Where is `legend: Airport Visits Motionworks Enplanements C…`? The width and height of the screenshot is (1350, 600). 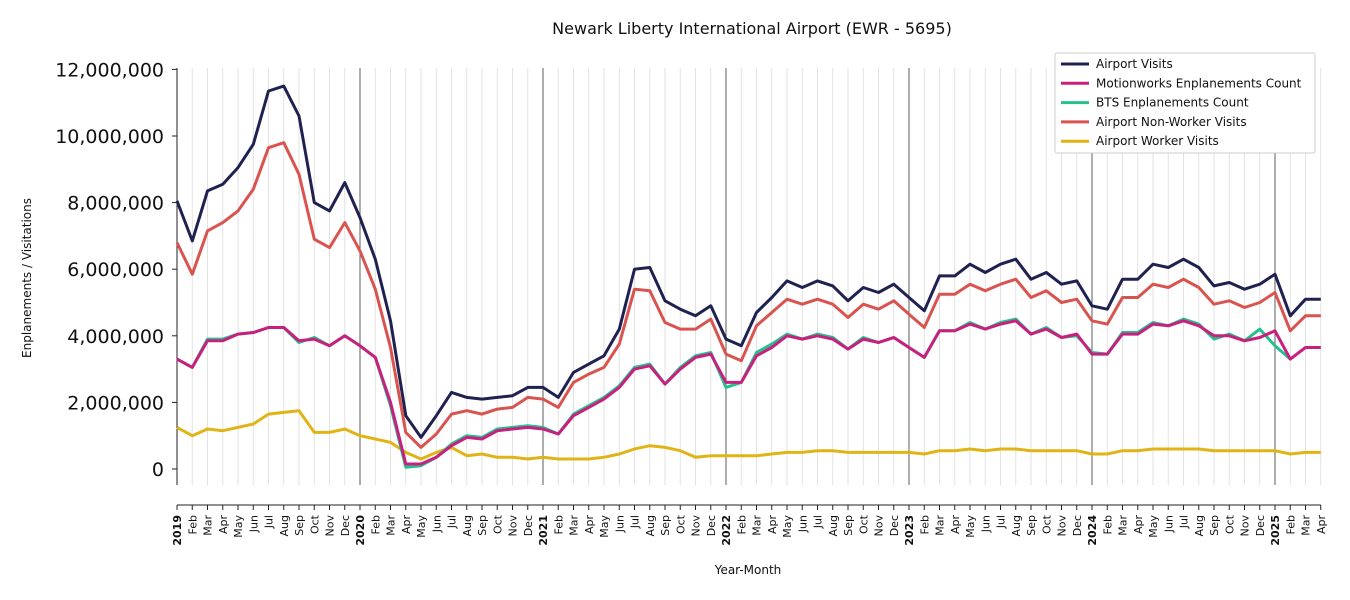
legend: Airport Visits Motionworks Enplanements C… is located at coordinates (1185, 103).